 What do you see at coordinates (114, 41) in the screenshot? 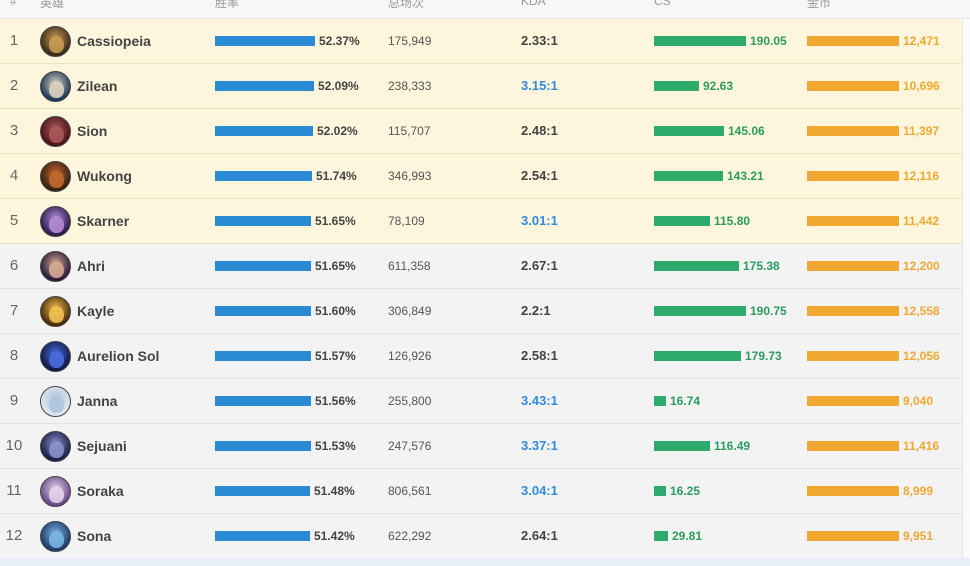
I see `champion-name: Cassiopeia` at bounding box center [114, 41].